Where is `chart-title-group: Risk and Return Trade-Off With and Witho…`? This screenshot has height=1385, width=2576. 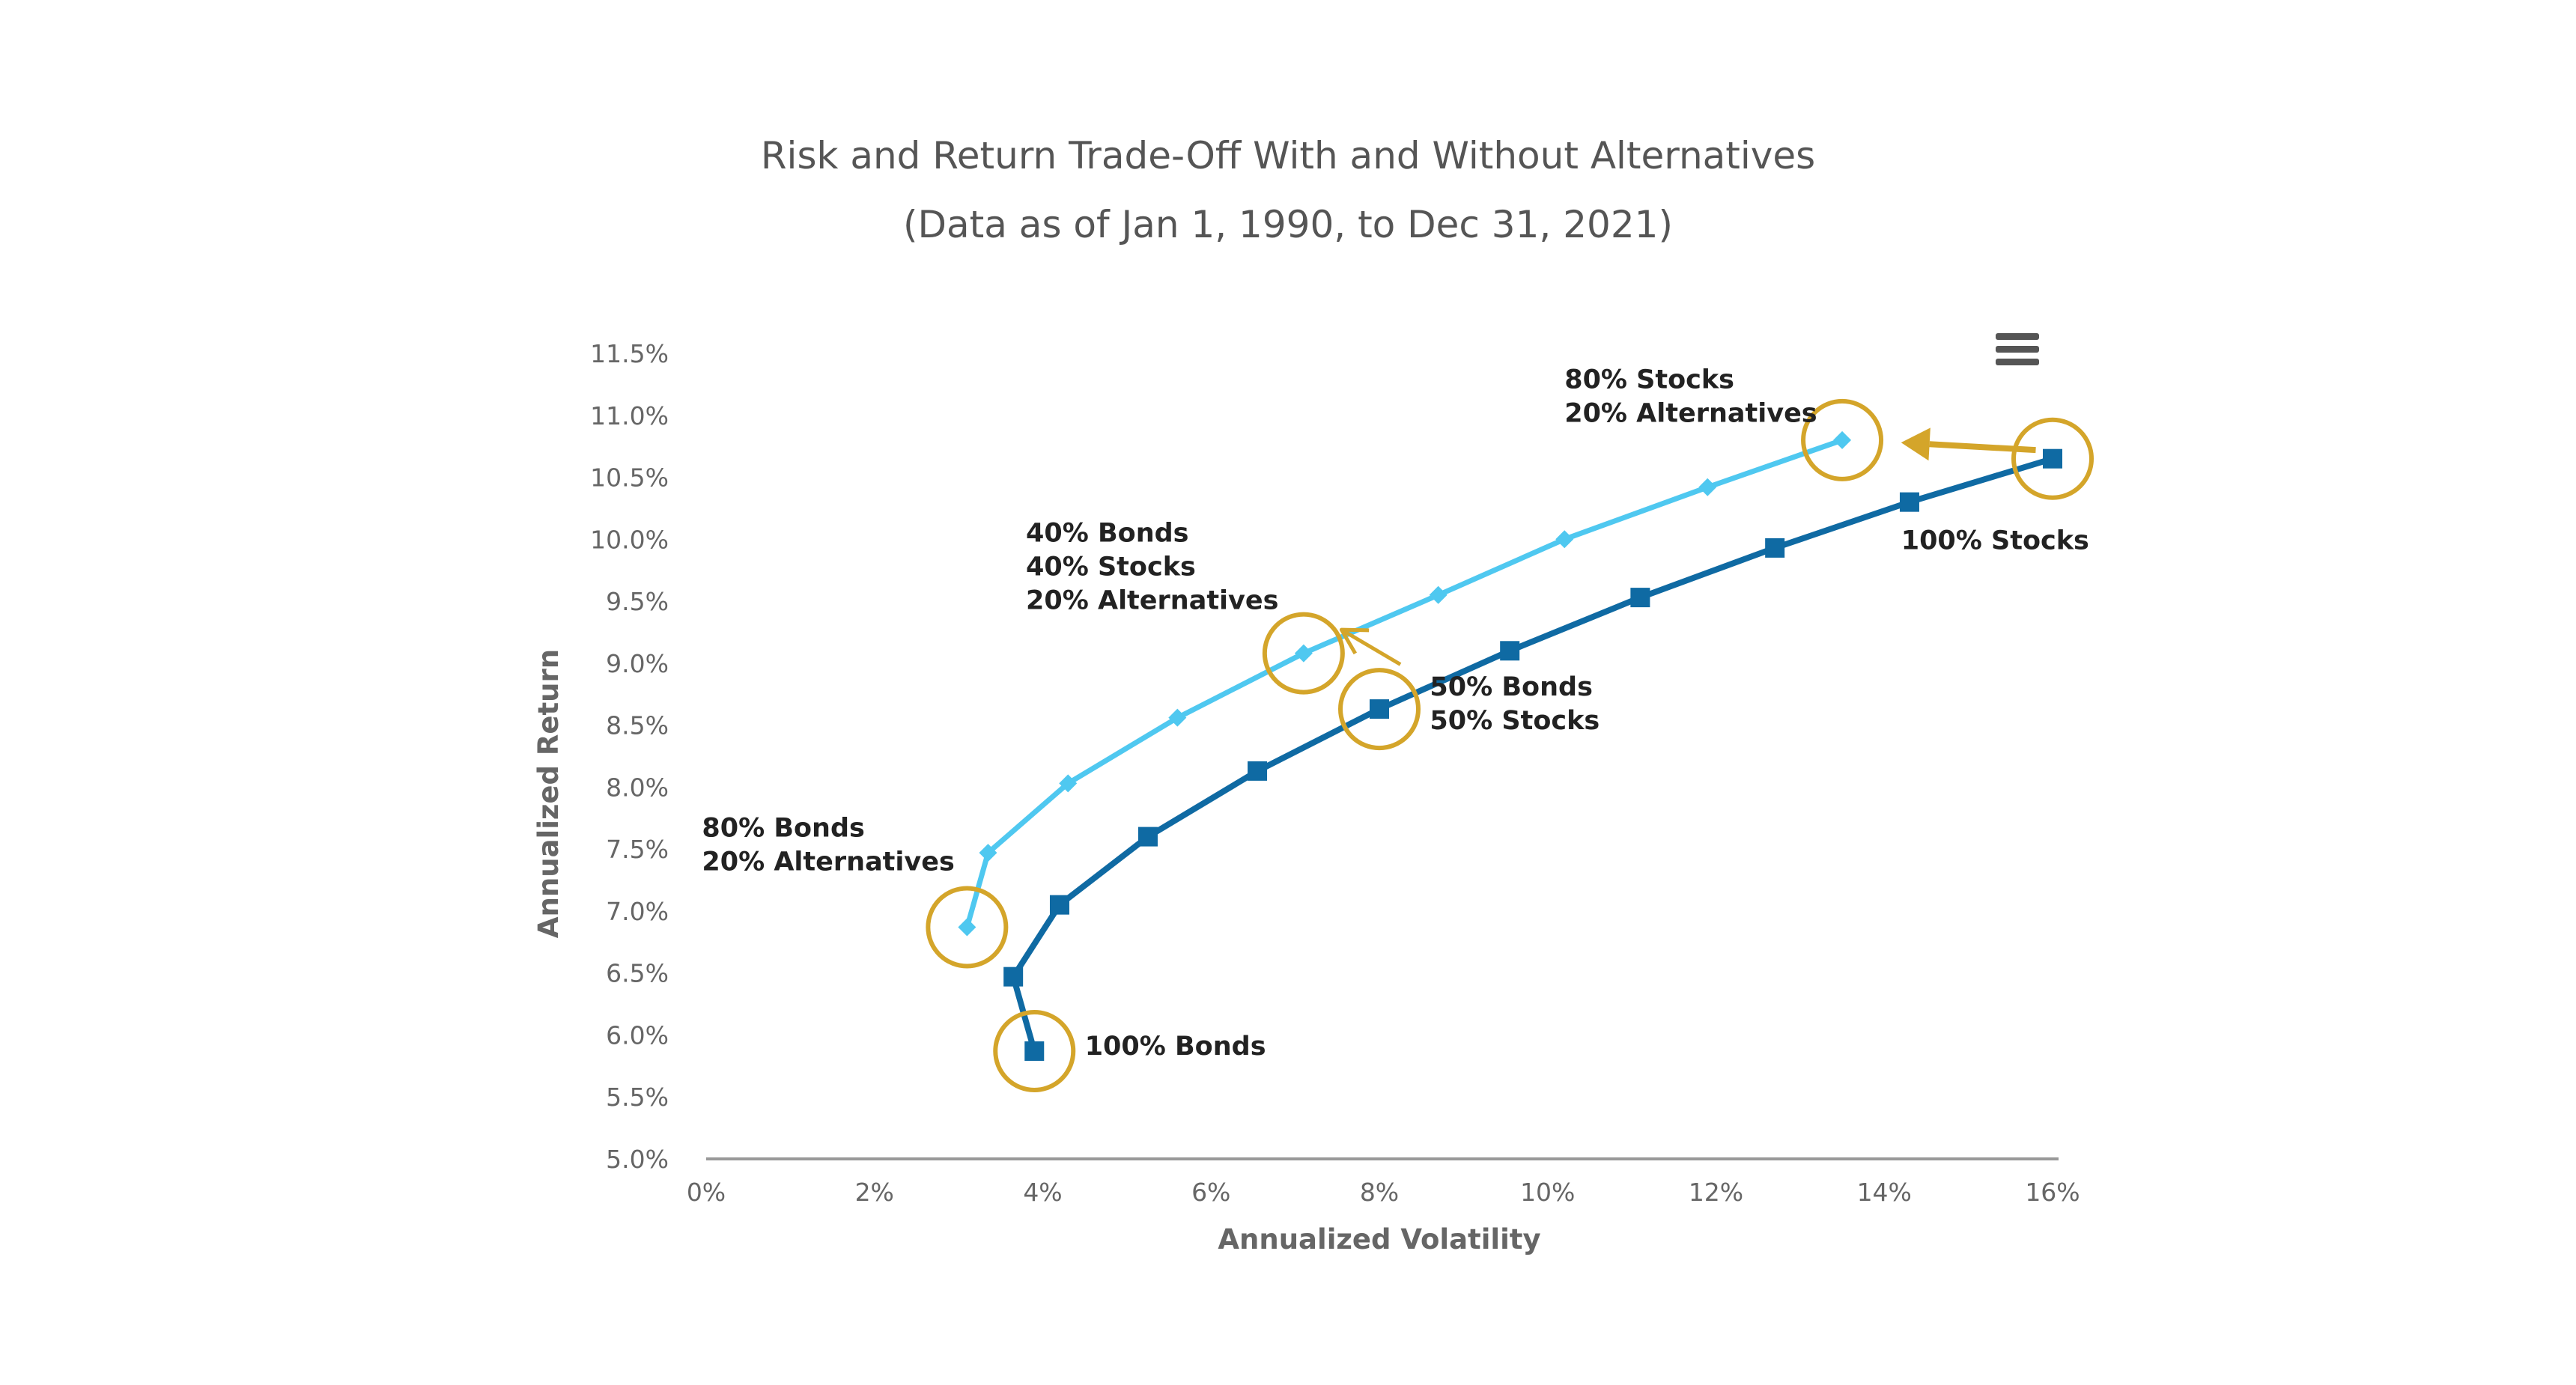 chart-title-group: Risk and Return Trade-Off With and Witho… is located at coordinates (1288, 190).